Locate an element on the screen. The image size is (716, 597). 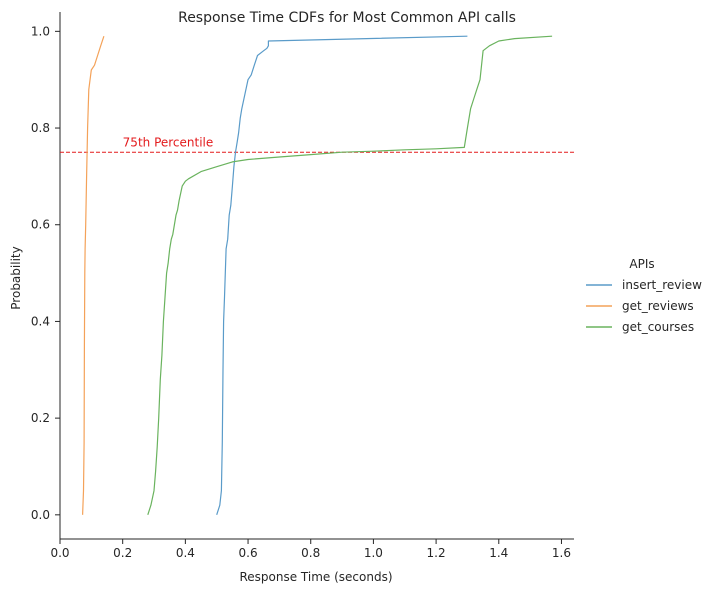
x-tick-label: 0.6 is located at coordinates (248, 553).